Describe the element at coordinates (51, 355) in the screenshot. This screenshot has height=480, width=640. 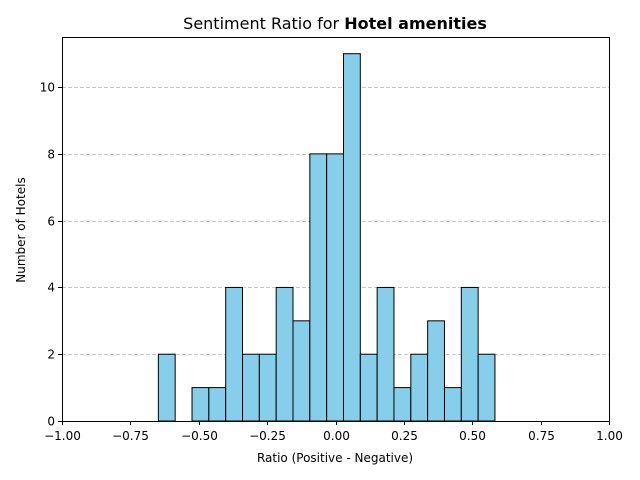
I see `y-tick-label: 2` at that location.